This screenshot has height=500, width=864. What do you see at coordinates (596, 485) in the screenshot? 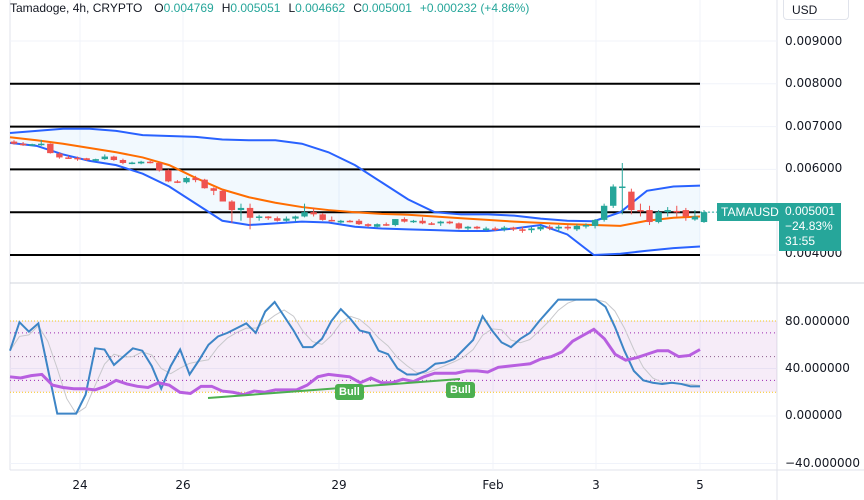
I see `time-tick: 3` at bounding box center [596, 485].